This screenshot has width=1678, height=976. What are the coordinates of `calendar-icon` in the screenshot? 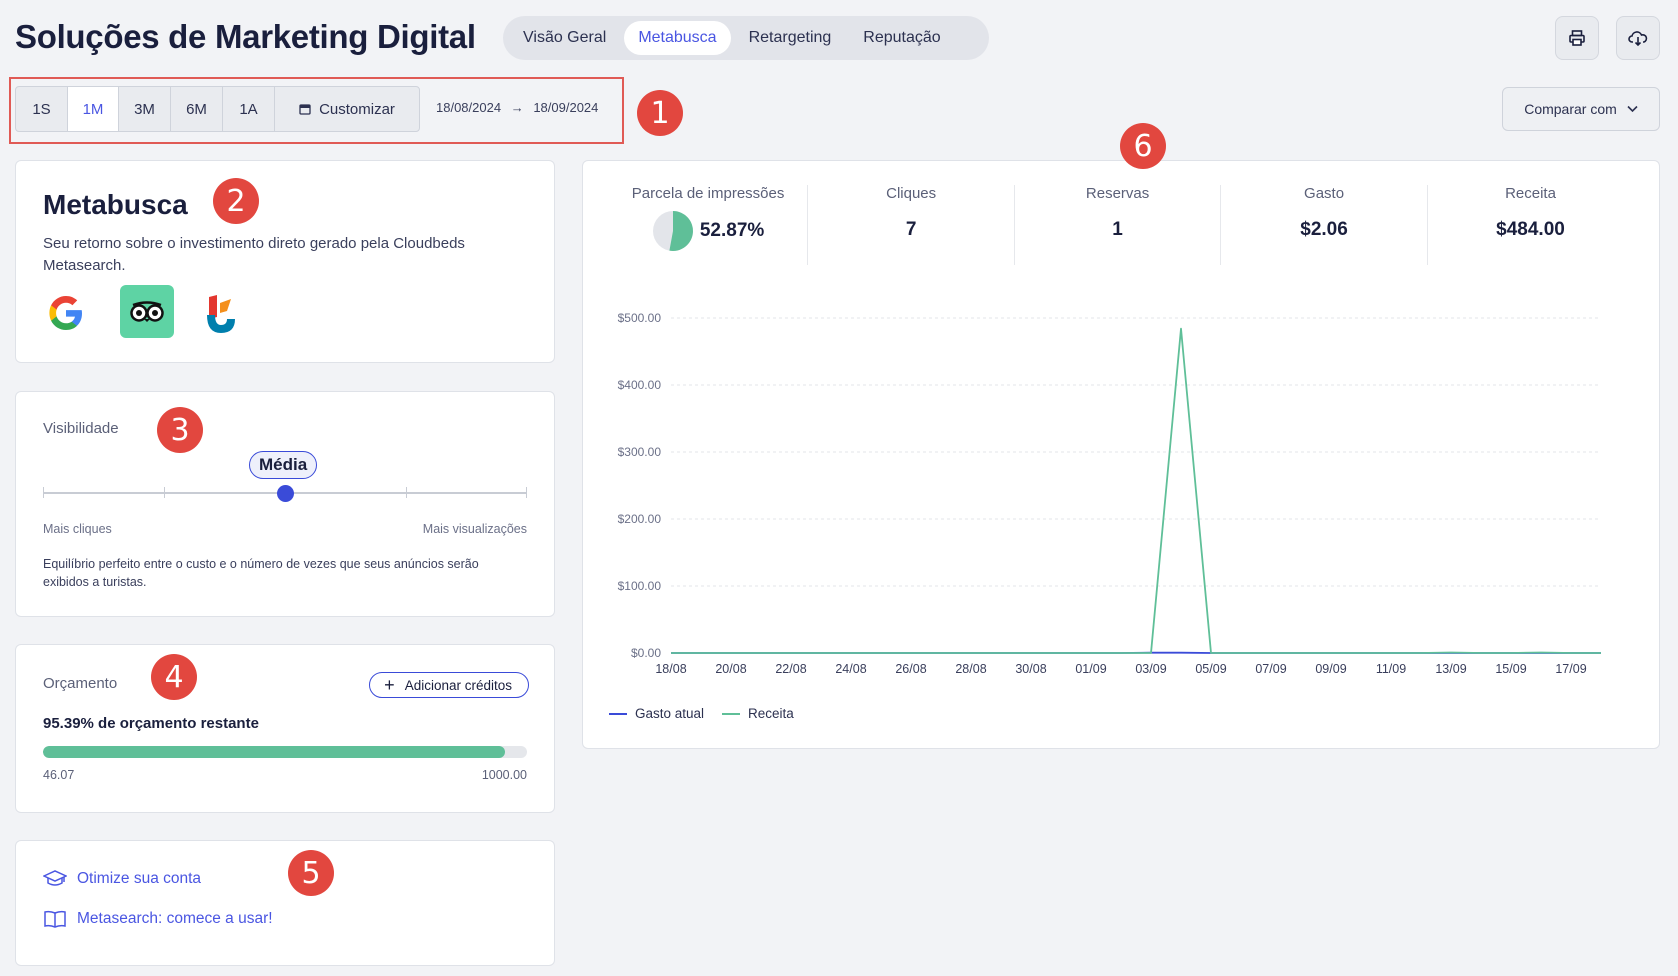 It's located at (305, 109).